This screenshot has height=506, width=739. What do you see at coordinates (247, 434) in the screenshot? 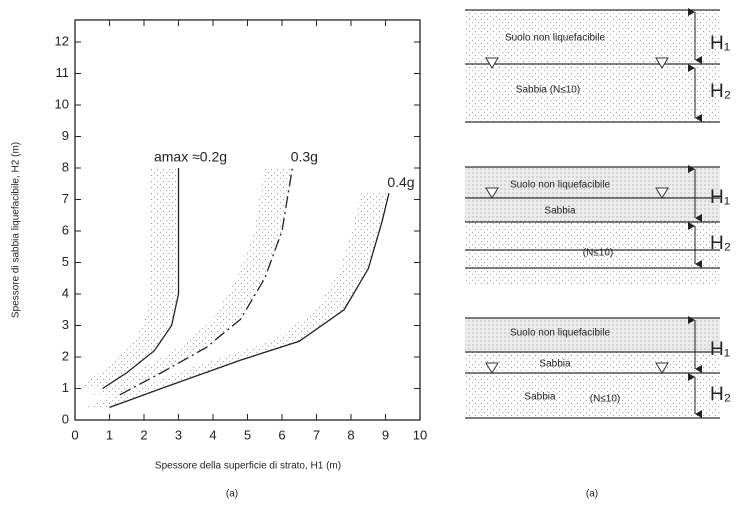
I see `x-tick-label: 5` at bounding box center [247, 434].